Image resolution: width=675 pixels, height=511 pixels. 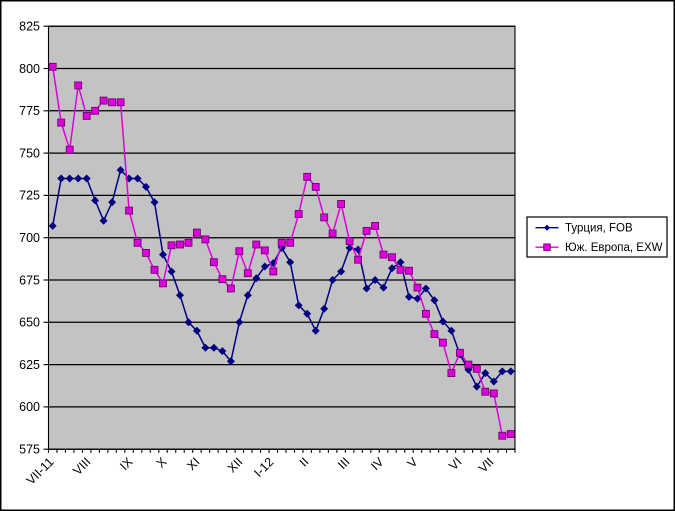 I want to click on svg-text: 625, so click(x=29, y=365).